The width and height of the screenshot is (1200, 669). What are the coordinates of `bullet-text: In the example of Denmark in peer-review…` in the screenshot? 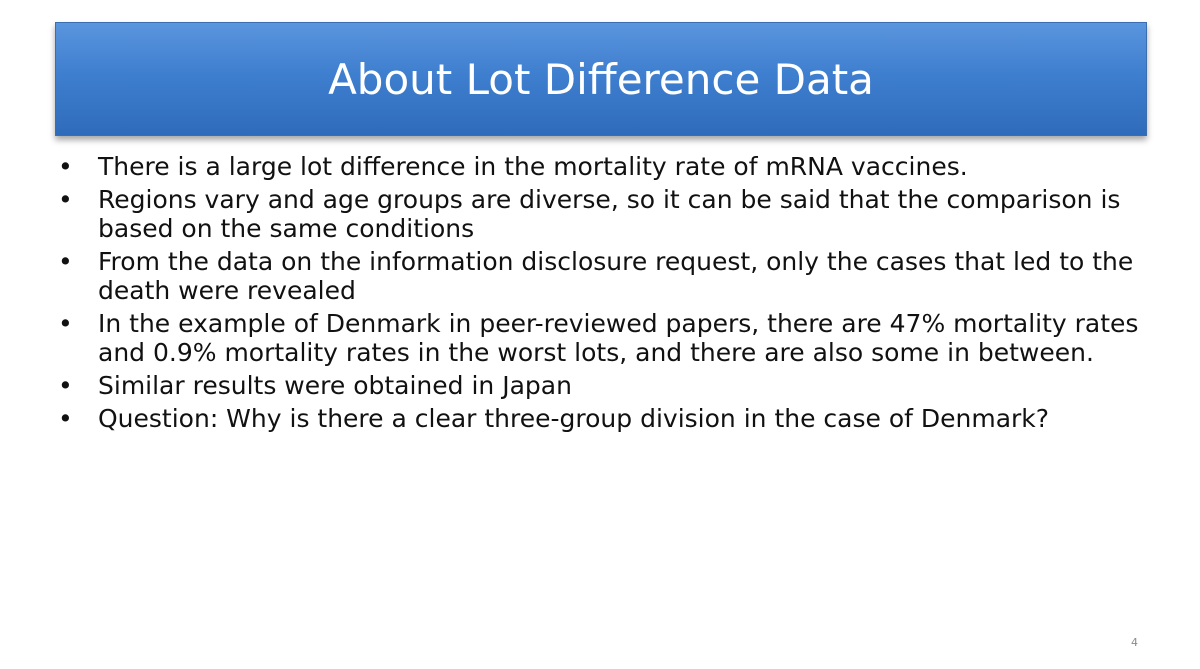 It's located at (618, 338).